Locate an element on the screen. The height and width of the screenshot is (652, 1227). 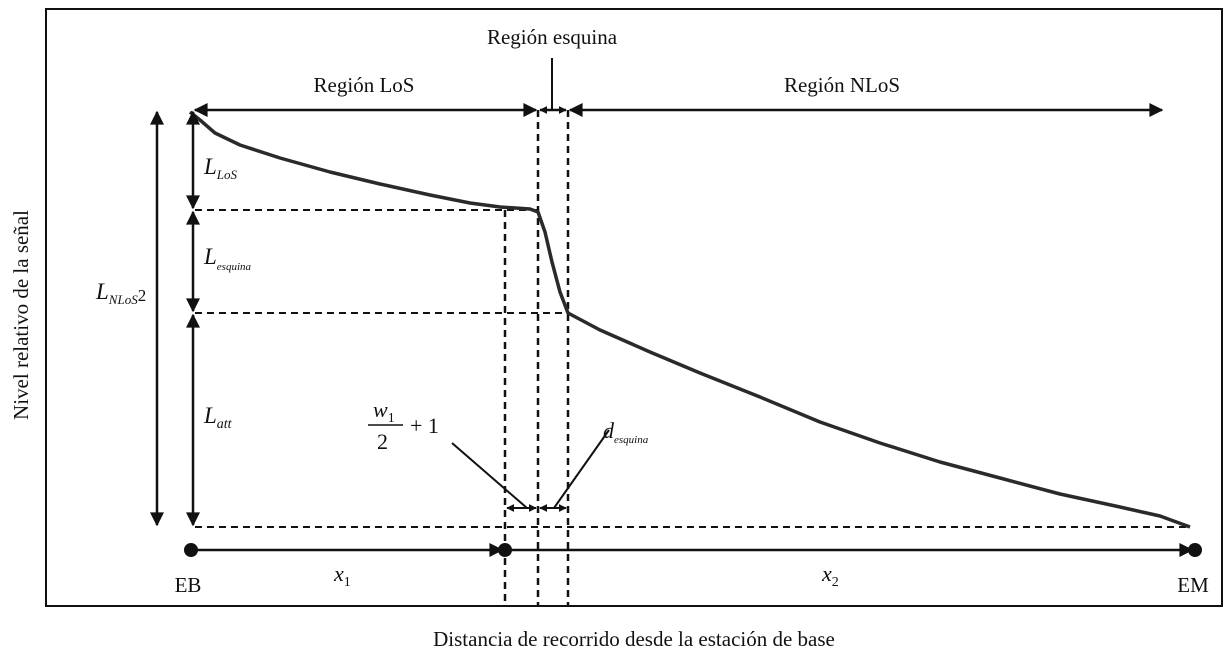
label-d-corner: desquina is located at coordinates (626, 432).